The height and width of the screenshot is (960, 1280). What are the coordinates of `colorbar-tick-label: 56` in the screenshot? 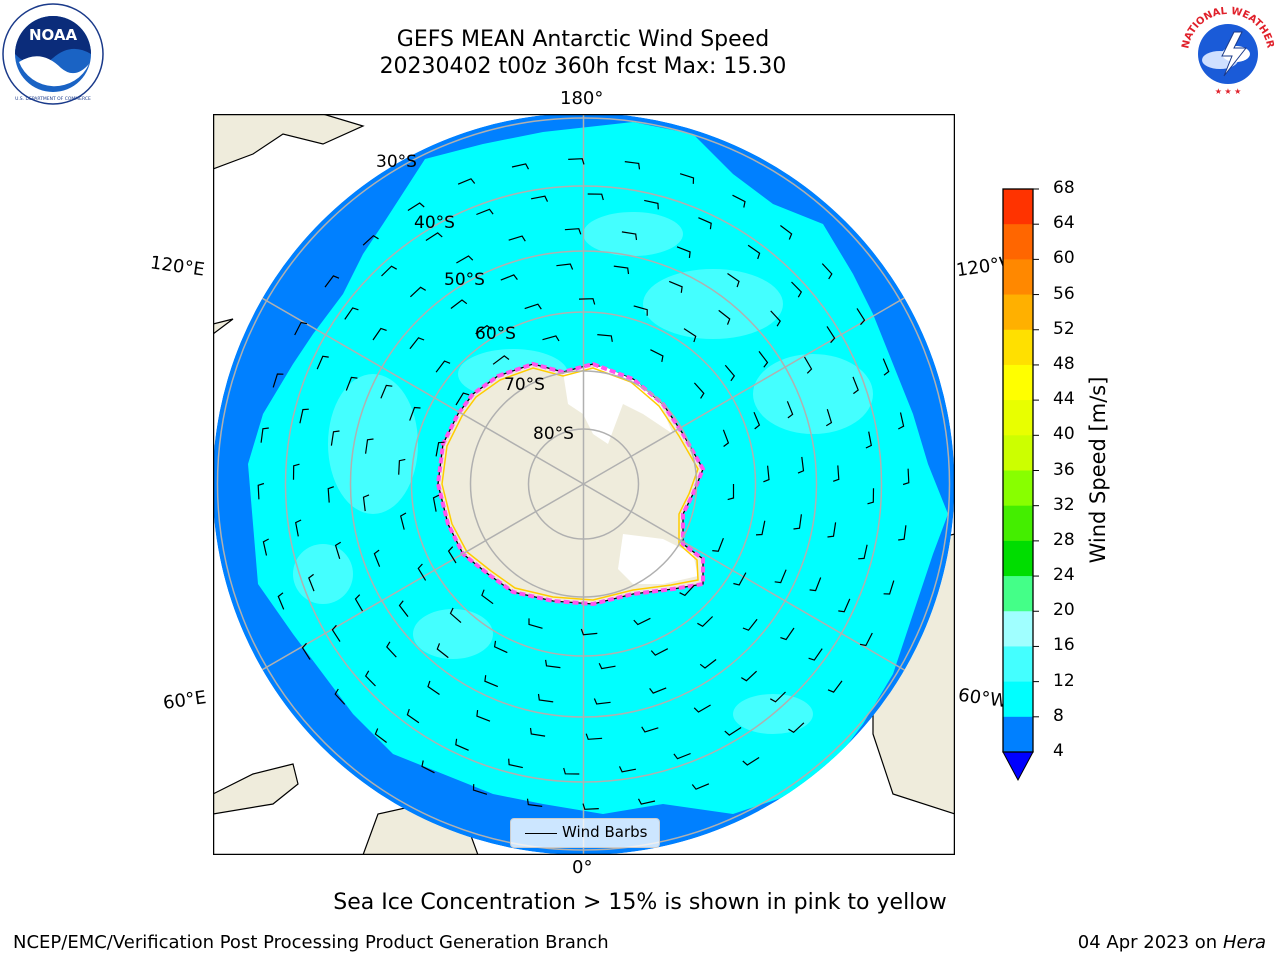 It's located at (1064, 293).